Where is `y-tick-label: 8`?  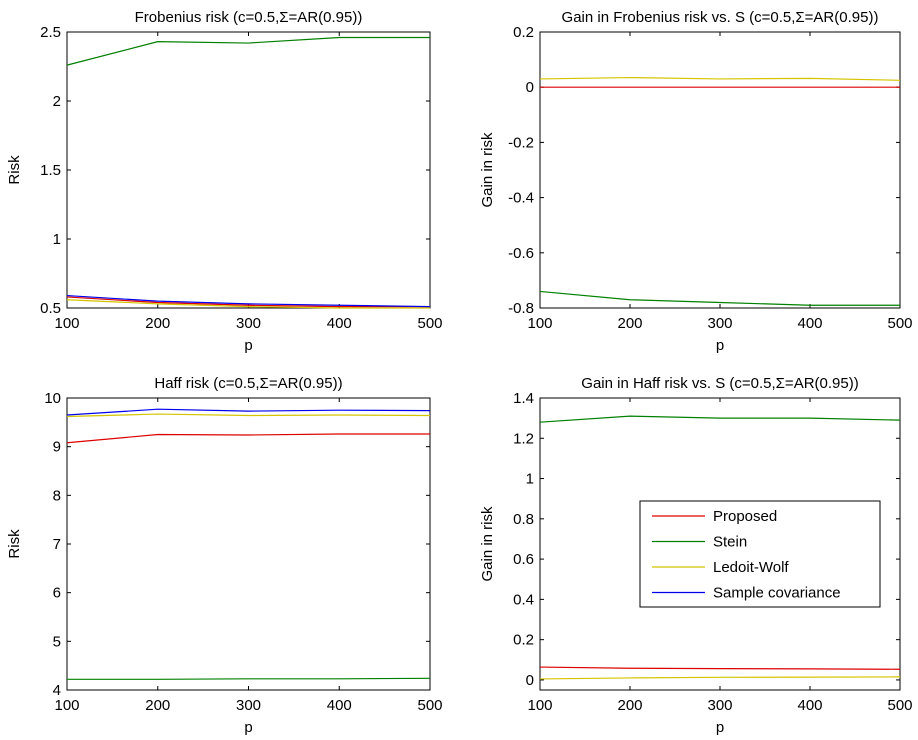 y-tick-label: 8 is located at coordinates (57, 495).